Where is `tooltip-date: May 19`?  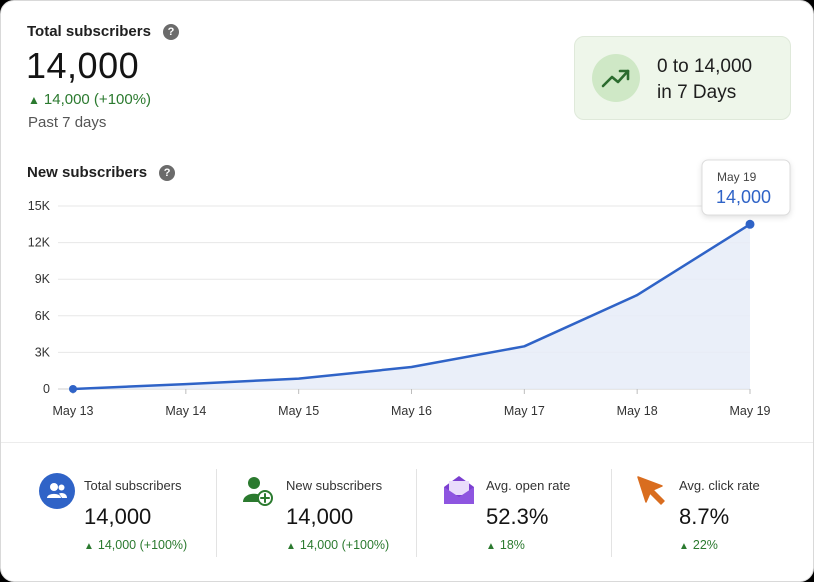
tooltip-date: May 19 is located at coordinates (737, 177).